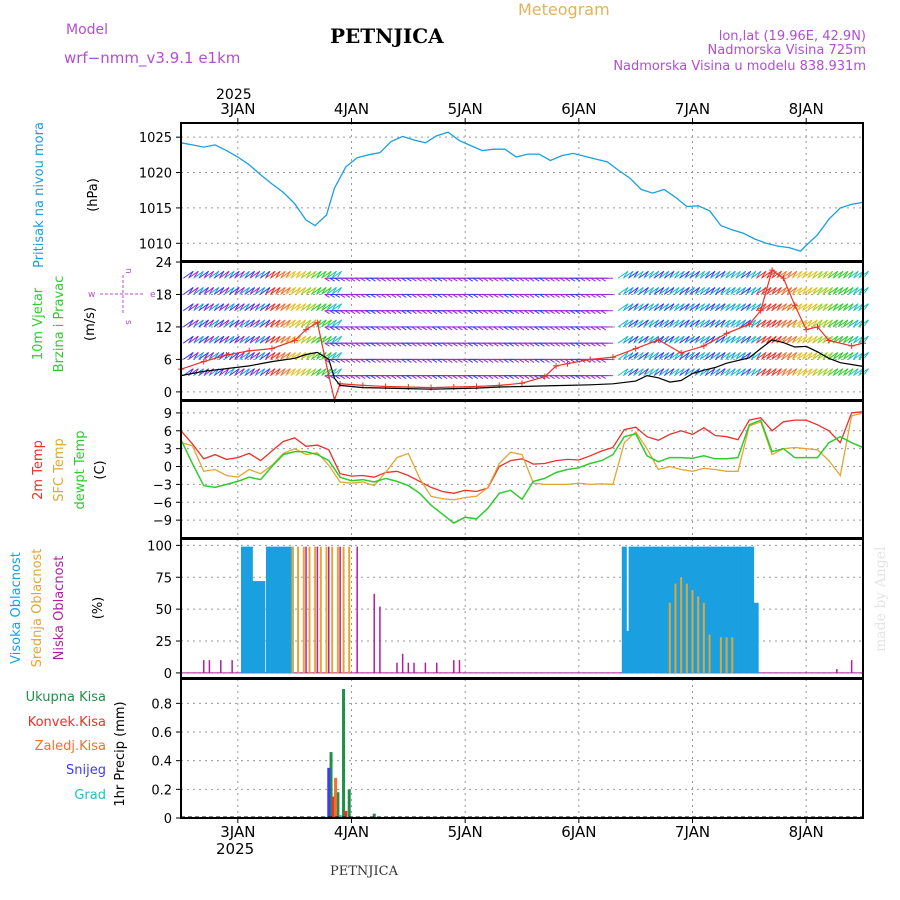 This screenshot has width=900, height=900. I want to click on y-tick-label: 0.8, so click(161, 704).